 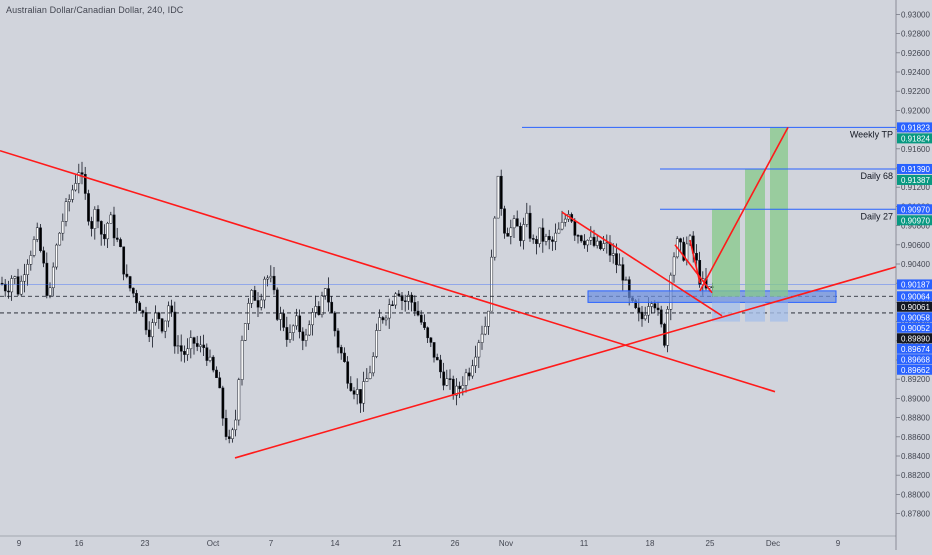 I want to click on price-tick-label: 0.90800, so click(x=915, y=226).